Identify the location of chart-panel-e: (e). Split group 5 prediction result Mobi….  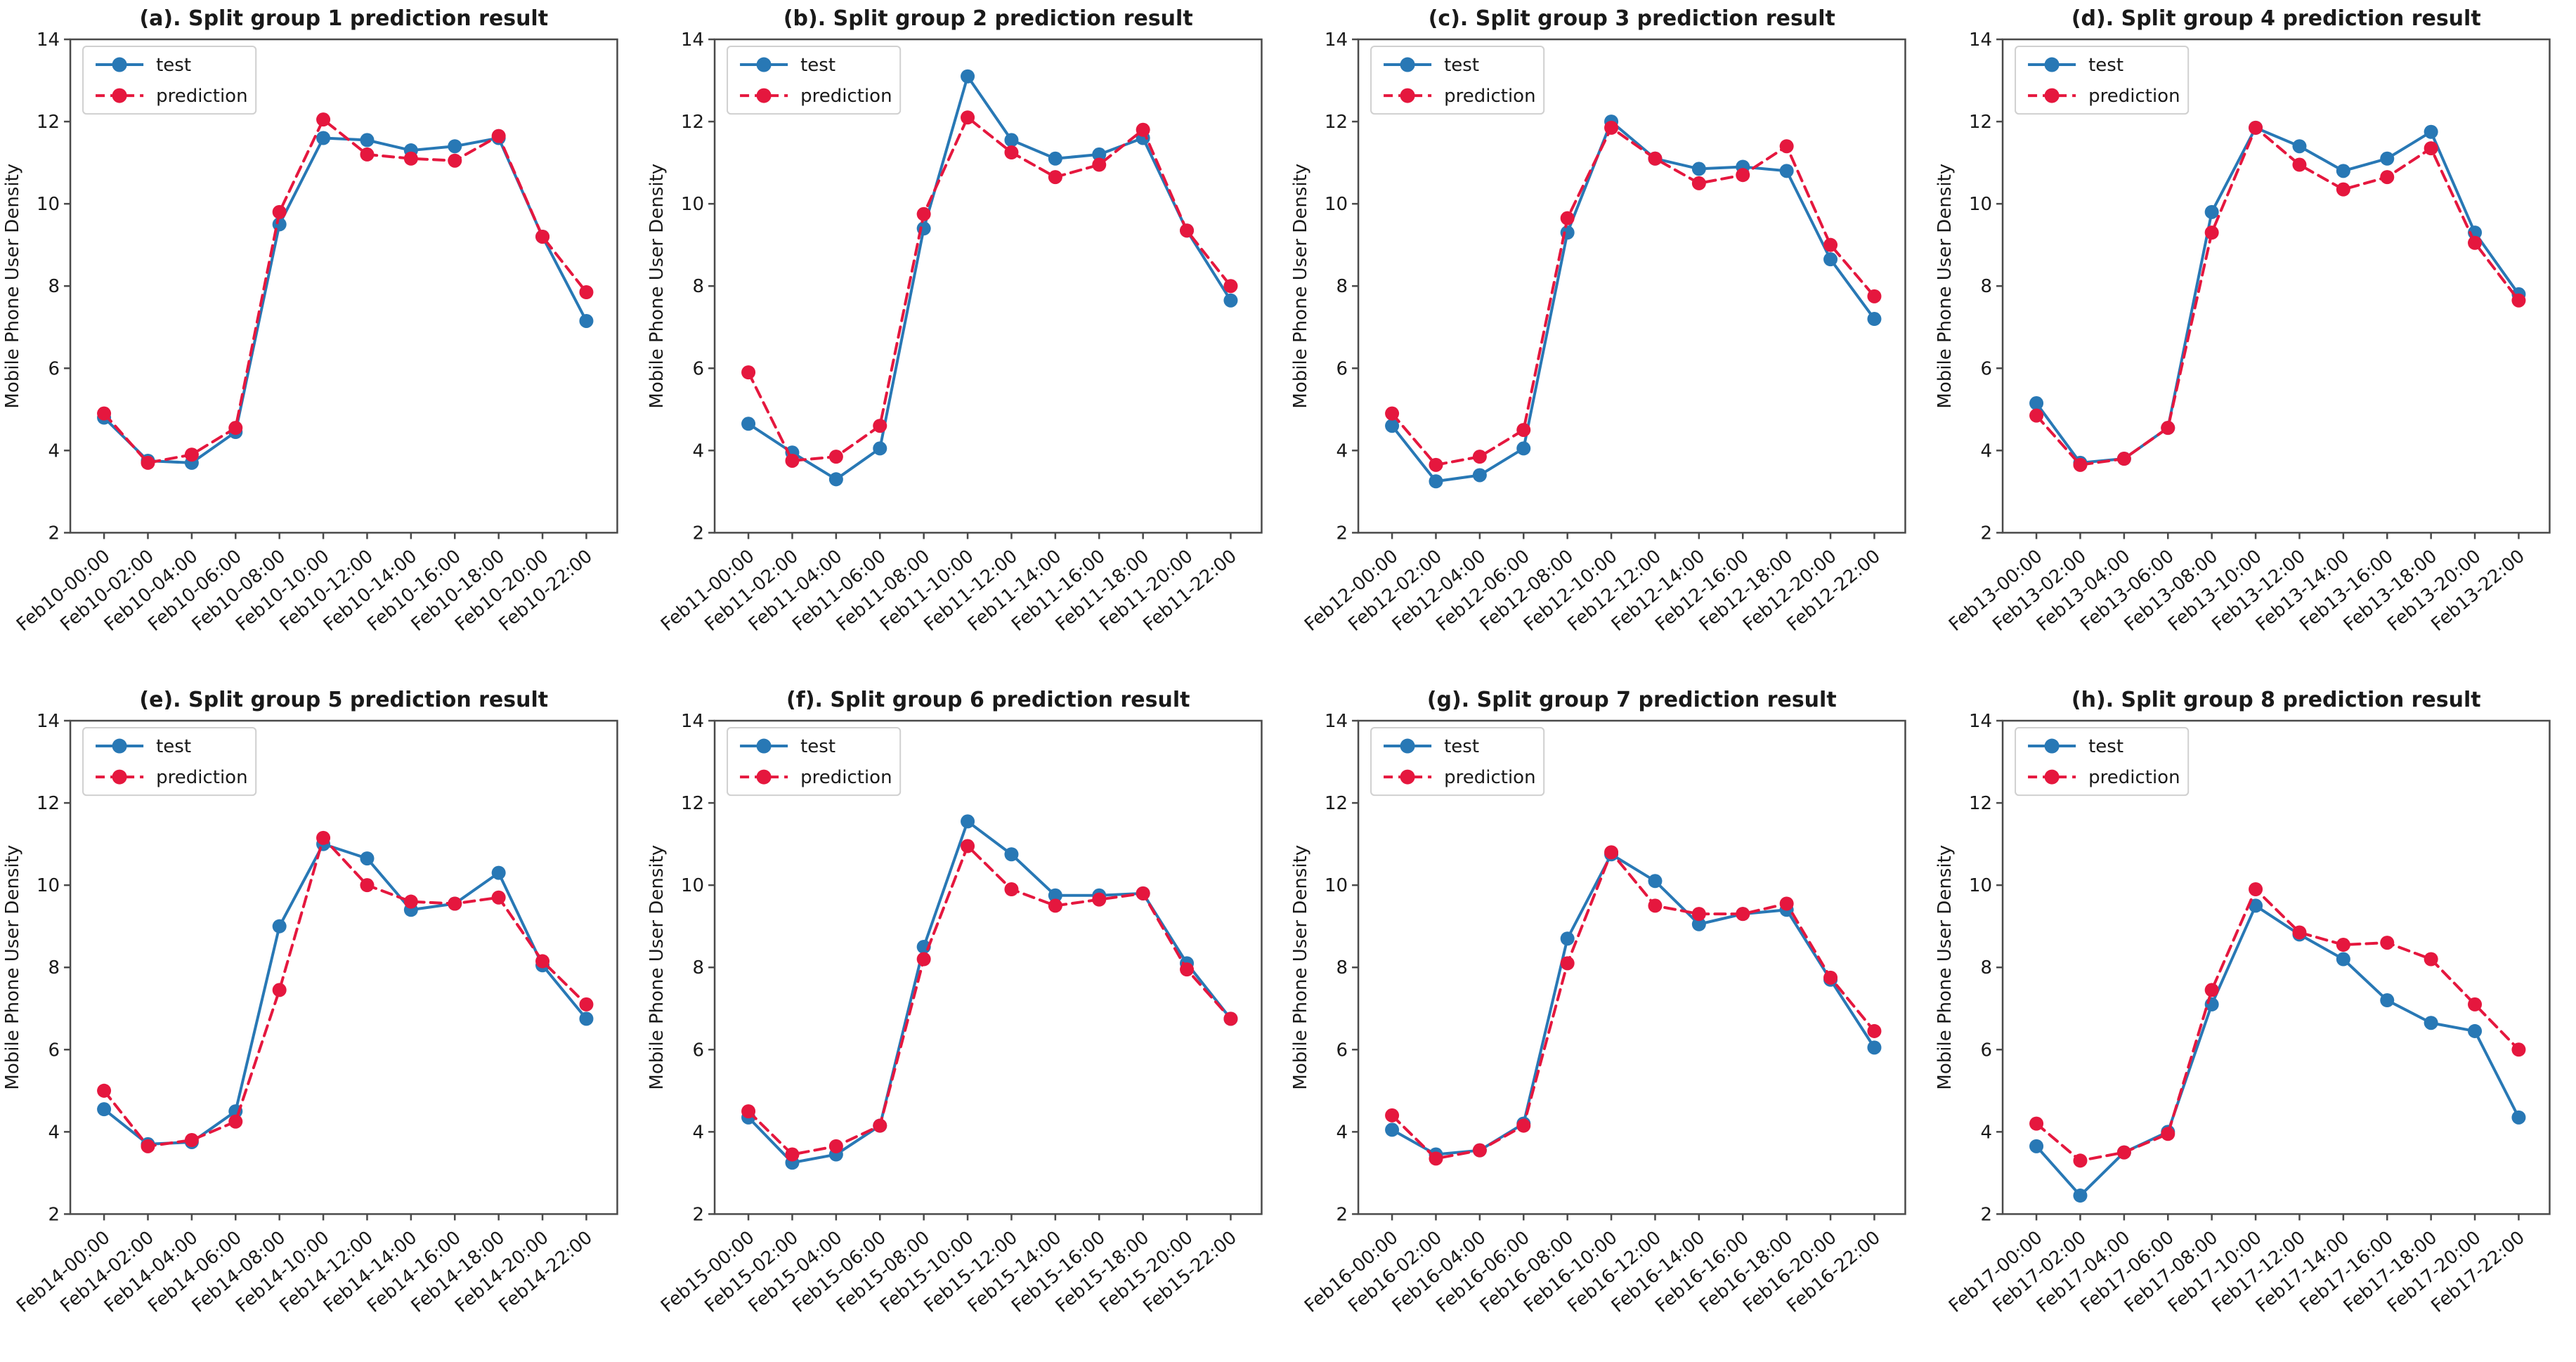
(322, 1021).